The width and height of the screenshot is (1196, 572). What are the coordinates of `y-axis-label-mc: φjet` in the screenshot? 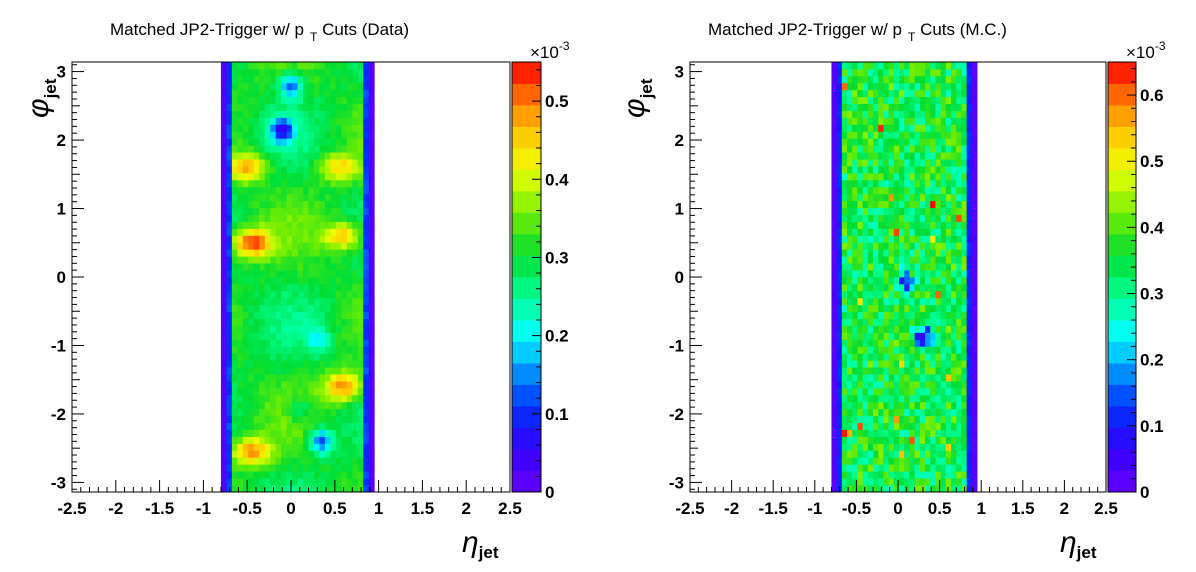 It's located at (637, 98).